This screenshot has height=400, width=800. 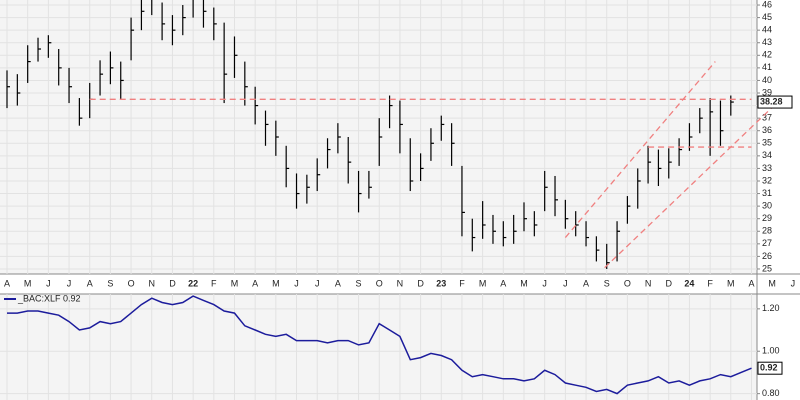 What do you see at coordinates (767, 118) in the screenshot?
I see `y-tick-label: 37` at bounding box center [767, 118].